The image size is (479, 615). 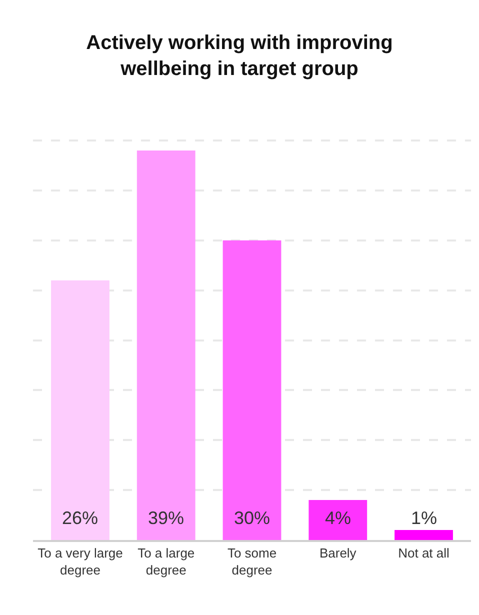 I want to click on x-tick-label: Barely, so click(x=338, y=553).